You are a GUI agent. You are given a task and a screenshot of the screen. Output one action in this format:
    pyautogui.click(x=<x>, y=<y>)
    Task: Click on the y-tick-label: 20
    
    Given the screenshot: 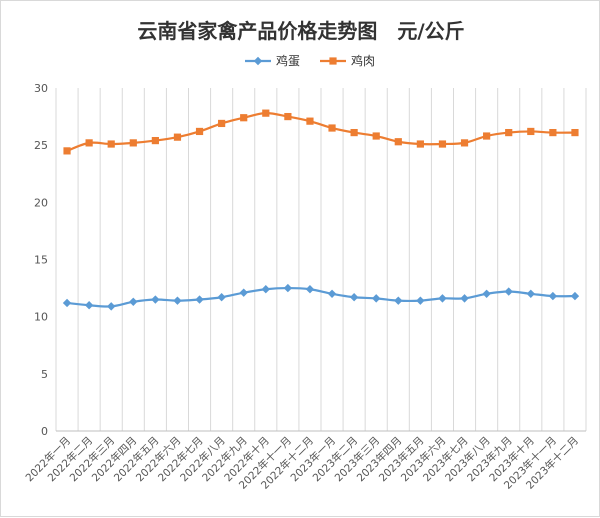 What is the action you would take?
    pyautogui.click(x=41, y=202)
    